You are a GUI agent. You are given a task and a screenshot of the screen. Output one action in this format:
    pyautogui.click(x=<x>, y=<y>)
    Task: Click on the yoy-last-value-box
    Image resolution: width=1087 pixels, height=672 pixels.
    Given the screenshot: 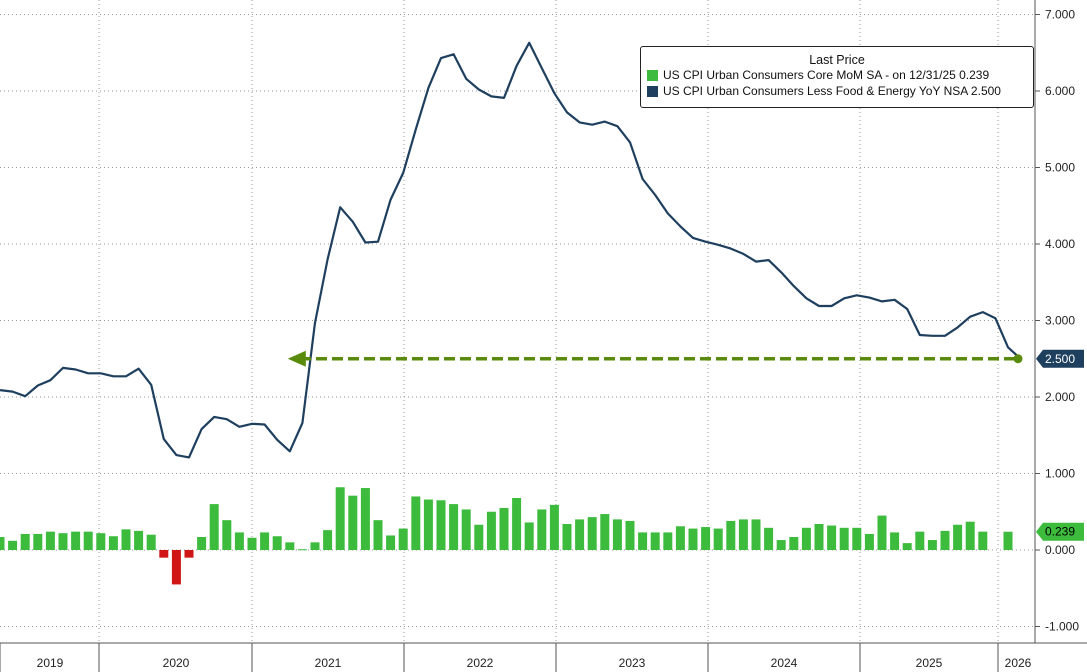 What is the action you would take?
    pyautogui.click(x=1060, y=358)
    